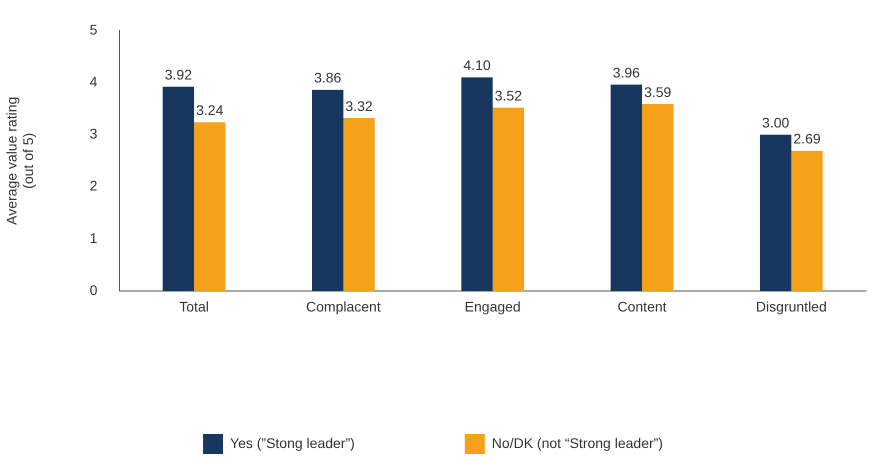 This screenshot has width=876, height=464. What do you see at coordinates (94, 186) in the screenshot?
I see `y-tick-label: 2` at bounding box center [94, 186].